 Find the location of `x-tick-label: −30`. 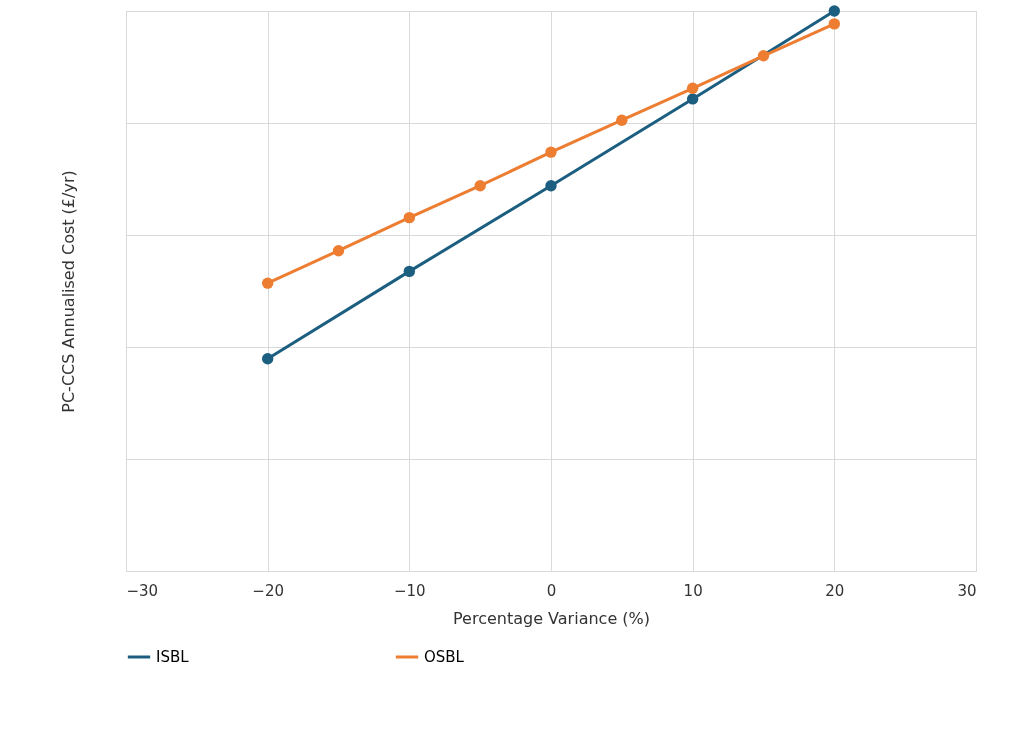

x-tick-label: −30 is located at coordinates (142, 590).